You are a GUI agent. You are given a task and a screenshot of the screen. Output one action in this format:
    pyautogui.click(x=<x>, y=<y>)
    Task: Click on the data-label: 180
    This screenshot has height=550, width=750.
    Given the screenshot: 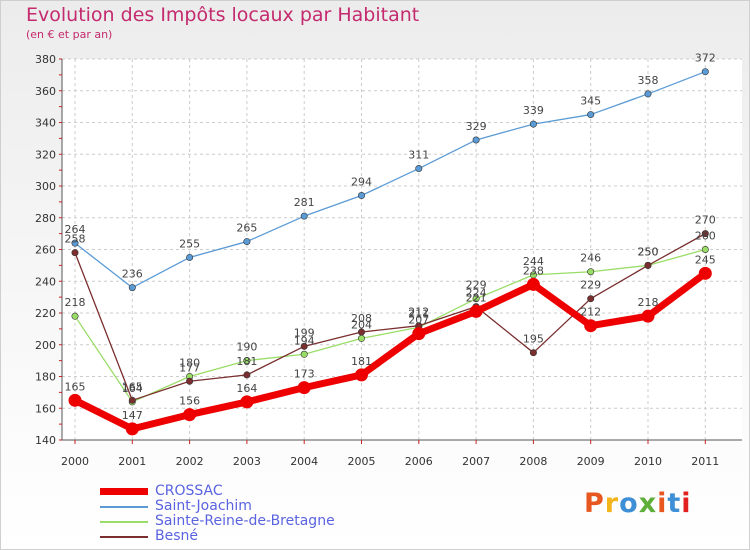 What is the action you would take?
    pyautogui.click(x=189, y=363)
    